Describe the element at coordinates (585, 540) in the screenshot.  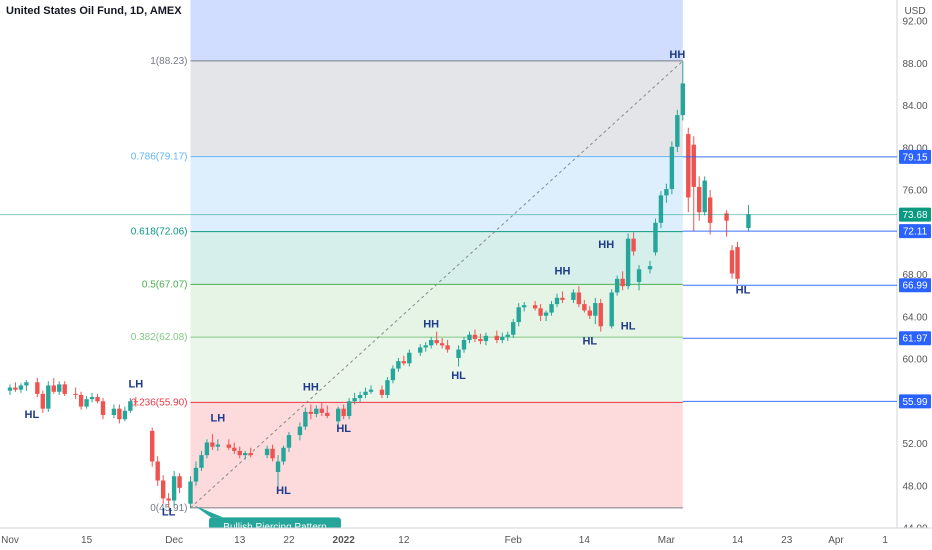
I see `x-tick-label: 14` at that location.